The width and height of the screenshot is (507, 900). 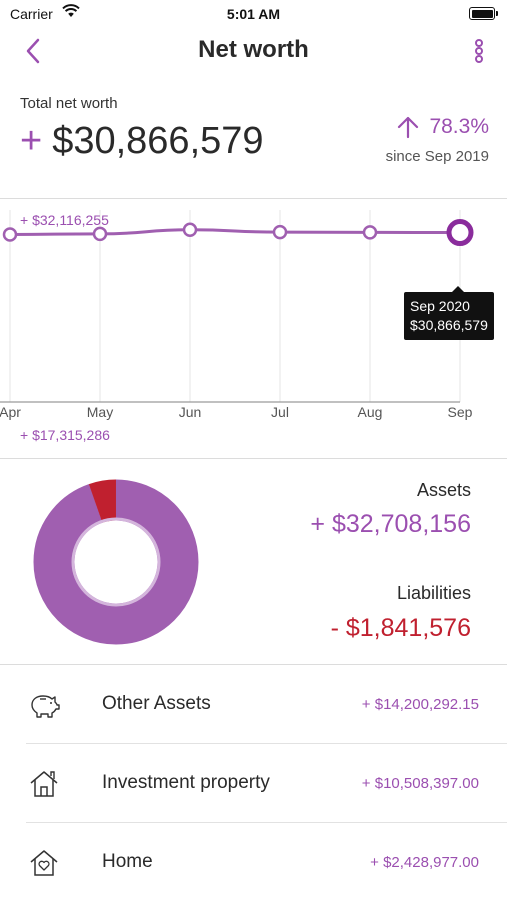 I want to click on total-net-worth-label: Total net worth, so click(x=69, y=103).